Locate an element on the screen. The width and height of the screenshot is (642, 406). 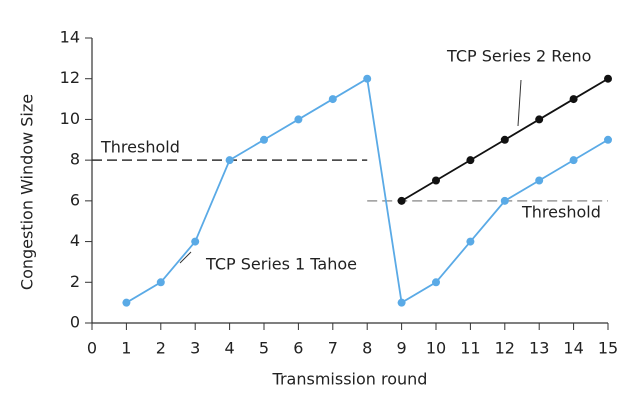
series-label: TCP Series 1 Tahoe is located at coordinates (281, 264).